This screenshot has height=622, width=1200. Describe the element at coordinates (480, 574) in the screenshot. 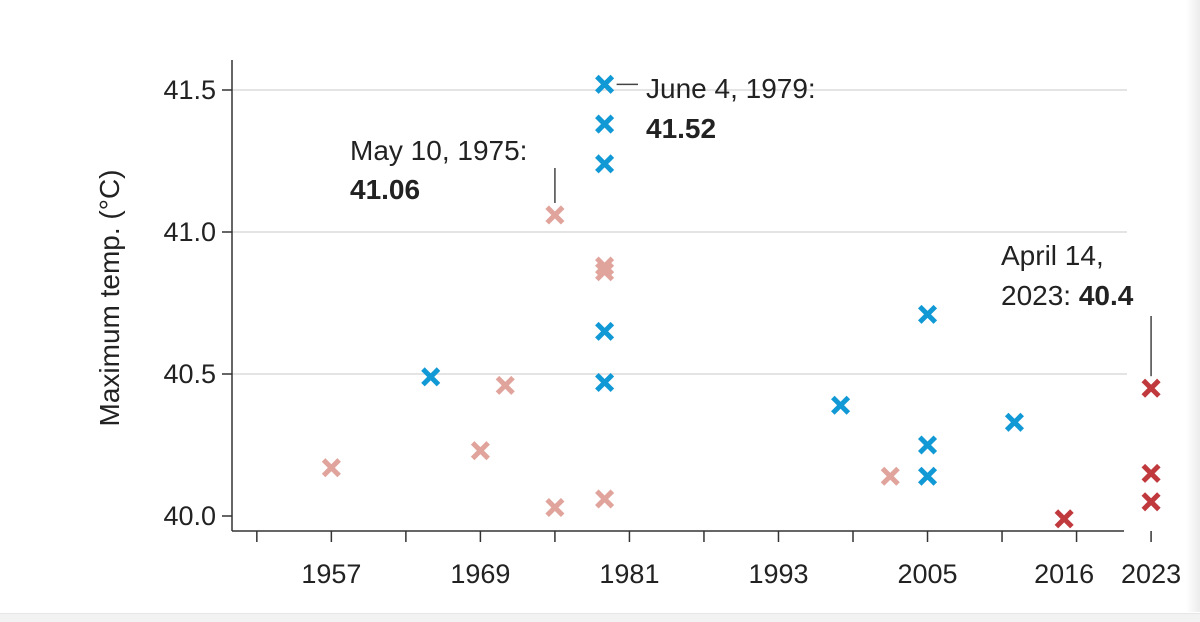

I see `x-tick-label: 1969` at that location.